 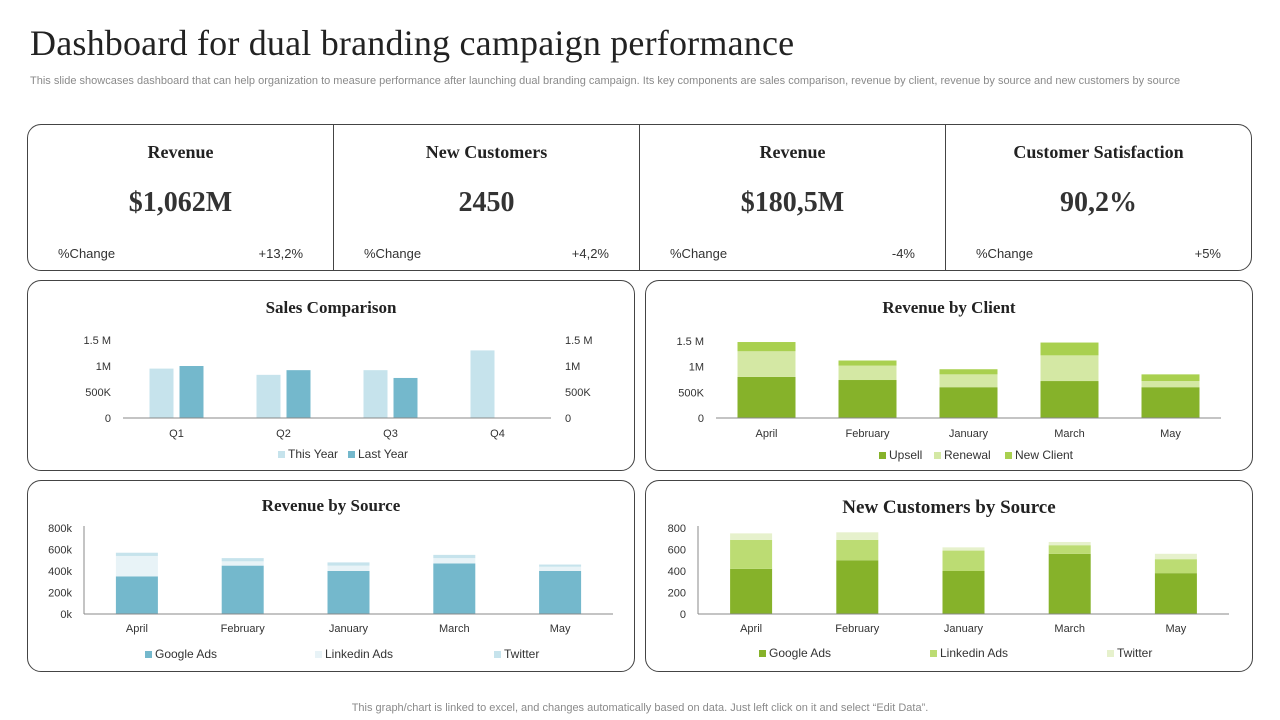 What do you see at coordinates (331, 505) in the screenshot?
I see `chart-title: Revenue by Source` at bounding box center [331, 505].